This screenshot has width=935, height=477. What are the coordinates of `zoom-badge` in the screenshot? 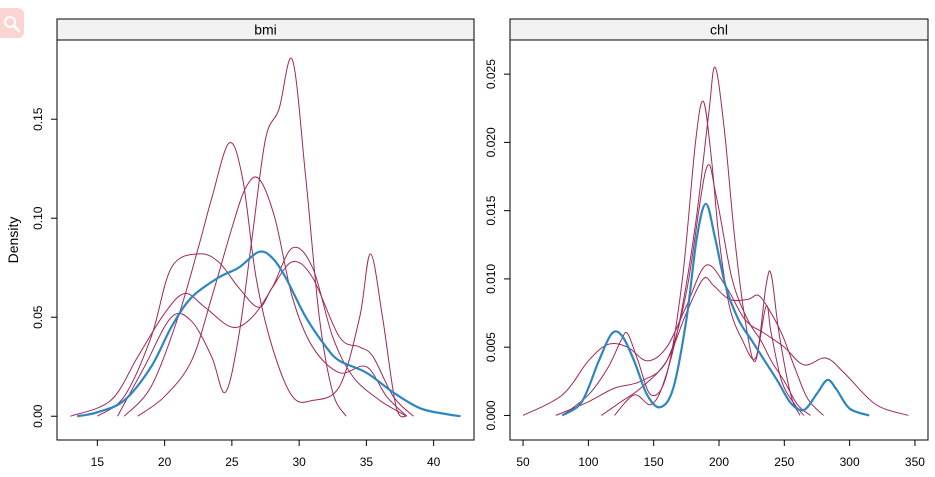 It's located at (12, 23).